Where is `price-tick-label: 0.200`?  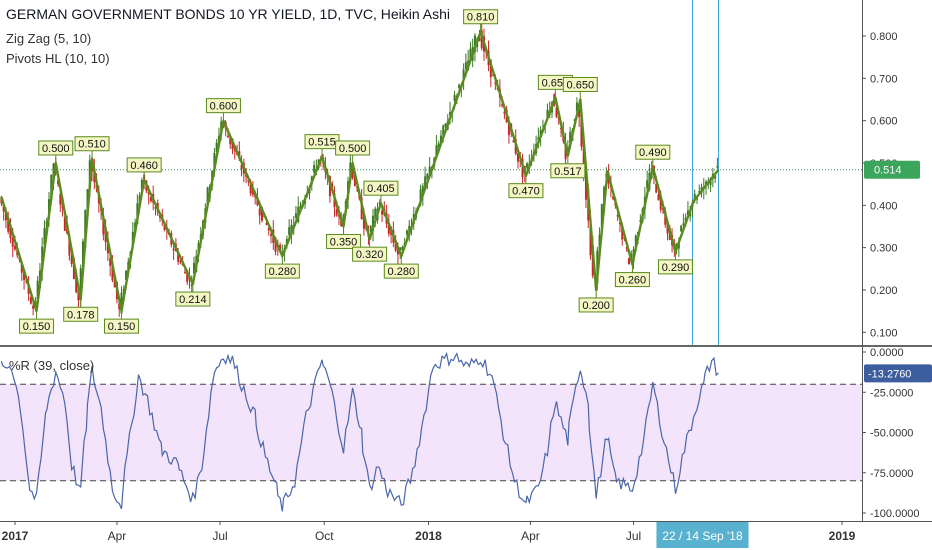 price-tick-label: 0.200 is located at coordinates (884, 291).